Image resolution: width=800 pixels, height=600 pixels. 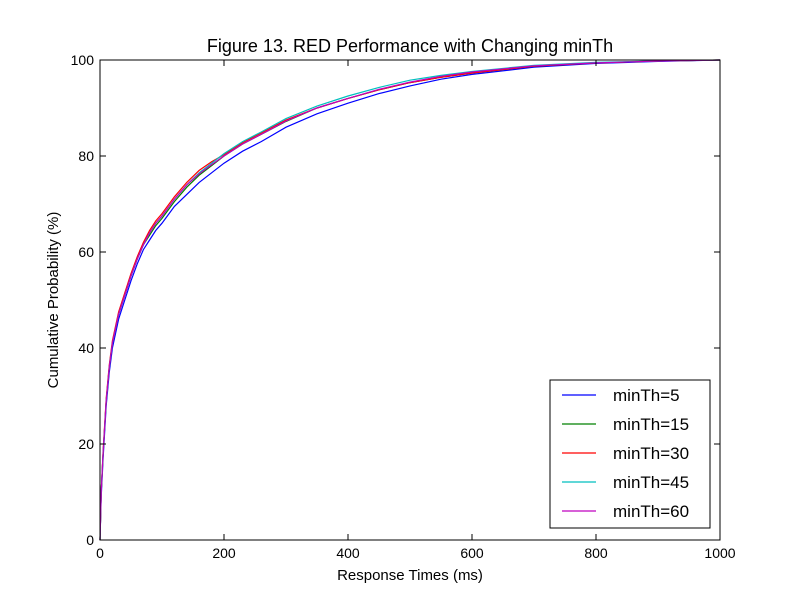 I want to click on y-axis-title: Cumulative Probability (%), so click(x=53, y=300).